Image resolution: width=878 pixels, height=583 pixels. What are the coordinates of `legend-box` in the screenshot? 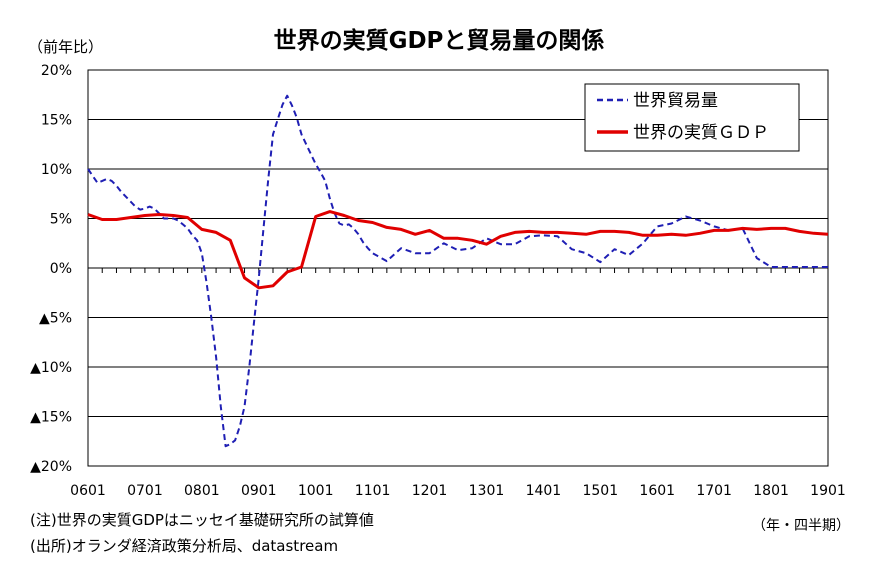 It's located at (692, 117).